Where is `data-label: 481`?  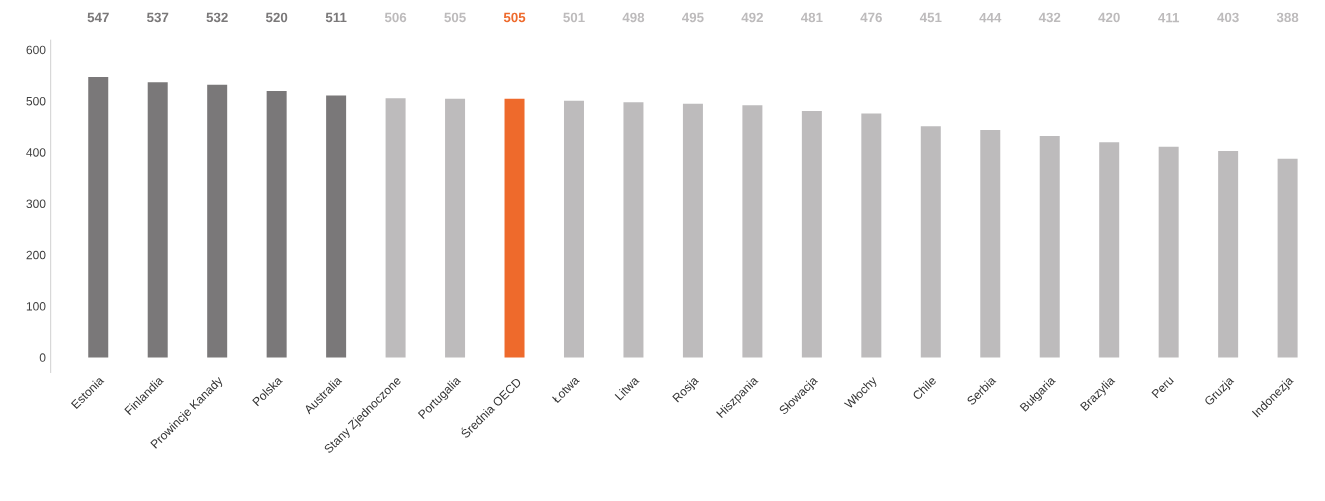 data-label: 481 is located at coordinates (811, 17).